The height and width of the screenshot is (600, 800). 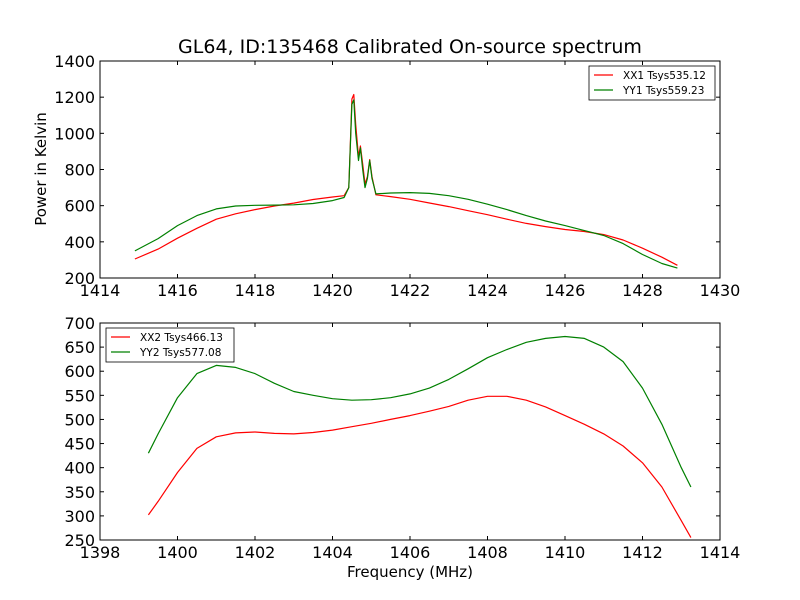 I want to click on y-tick-label: 800, so click(x=79, y=170).